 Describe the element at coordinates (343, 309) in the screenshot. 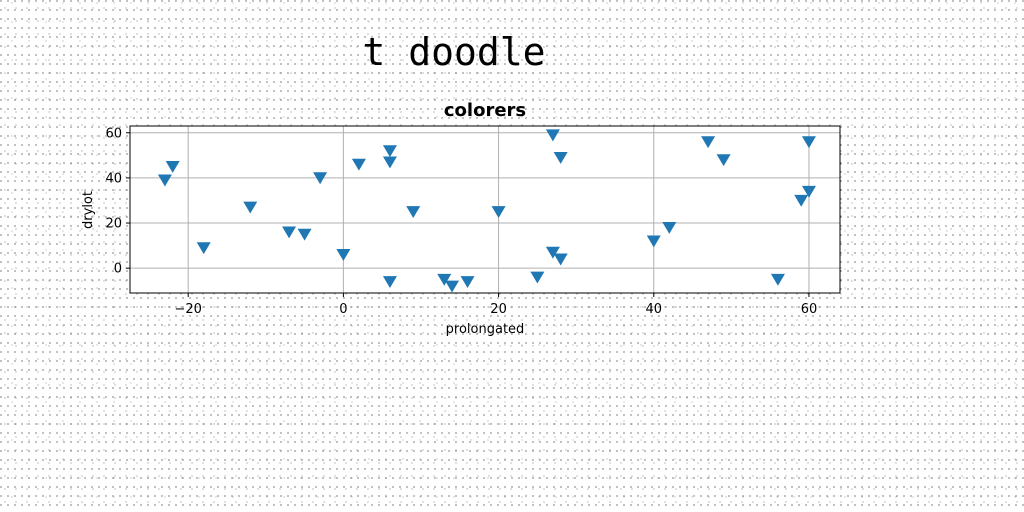

I see `x-tick-label: 0` at that location.